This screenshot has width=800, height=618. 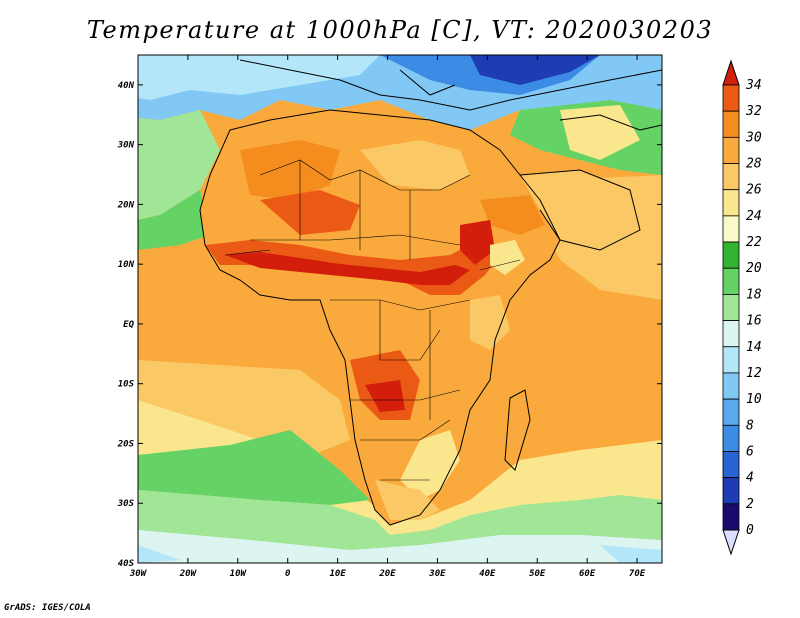 I want to click on colorbar-label: 12, so click(x=754, y=373).